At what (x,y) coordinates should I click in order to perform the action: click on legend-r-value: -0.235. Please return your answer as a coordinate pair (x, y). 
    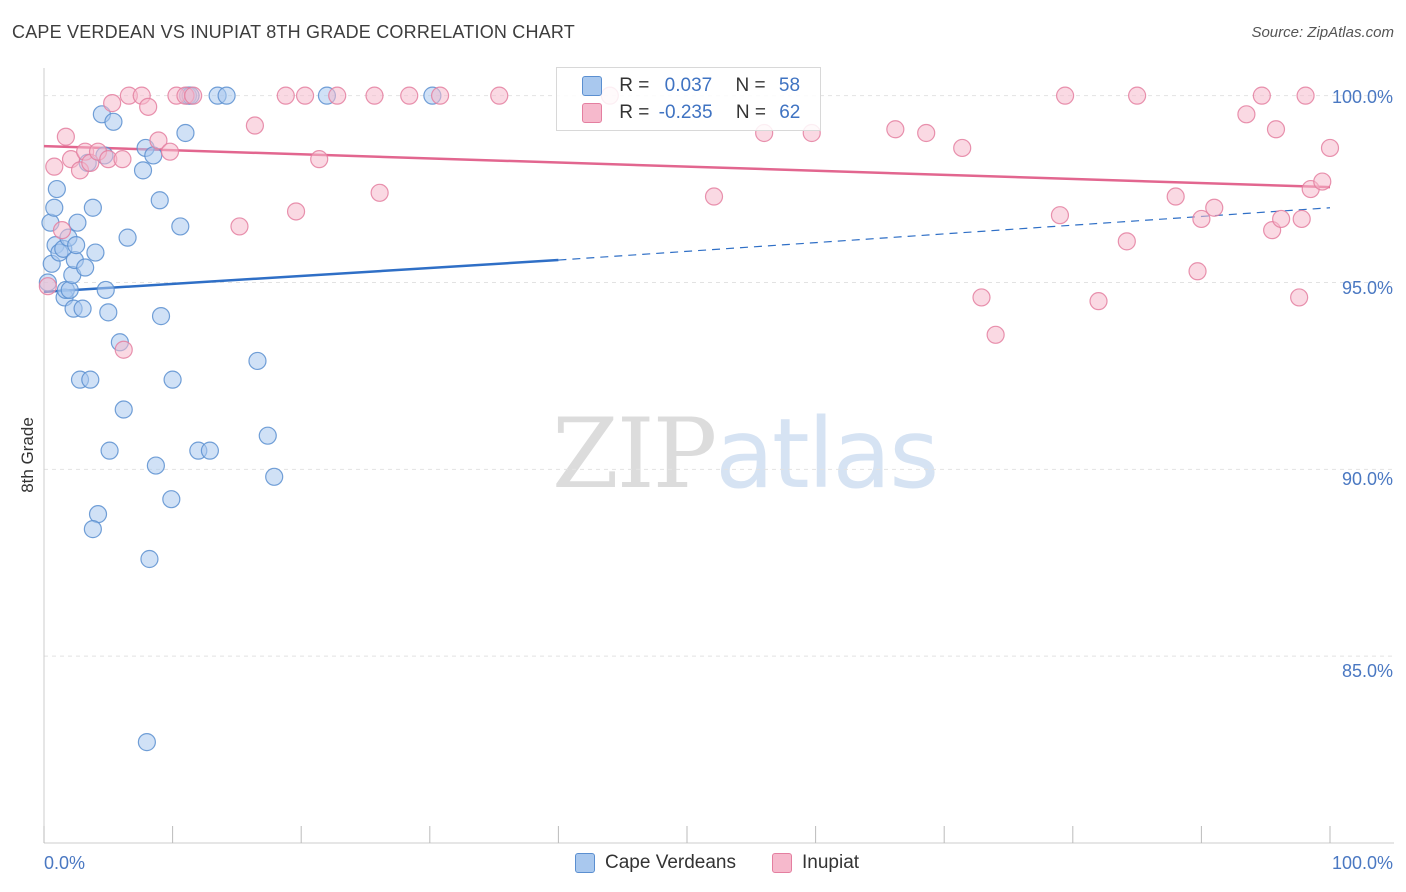
    Looking at the image, I should click on (685, 112).